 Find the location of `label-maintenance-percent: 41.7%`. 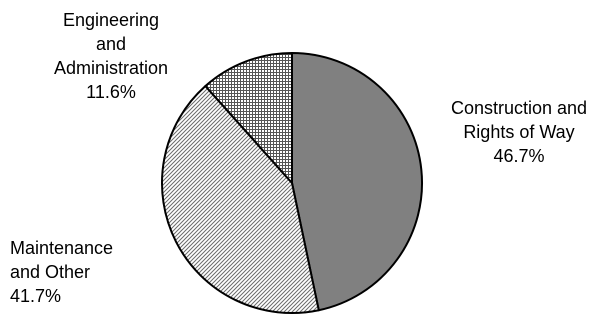

label-maintenance-percent: 41.7% is located at coordinates (36, 296).